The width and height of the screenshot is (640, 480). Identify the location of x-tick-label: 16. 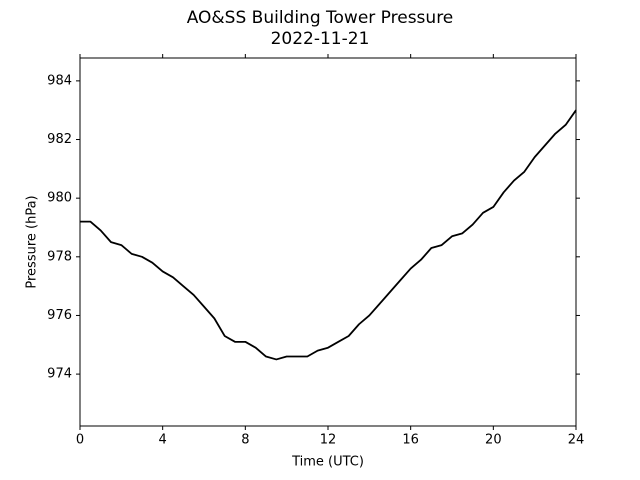
(410, 440).